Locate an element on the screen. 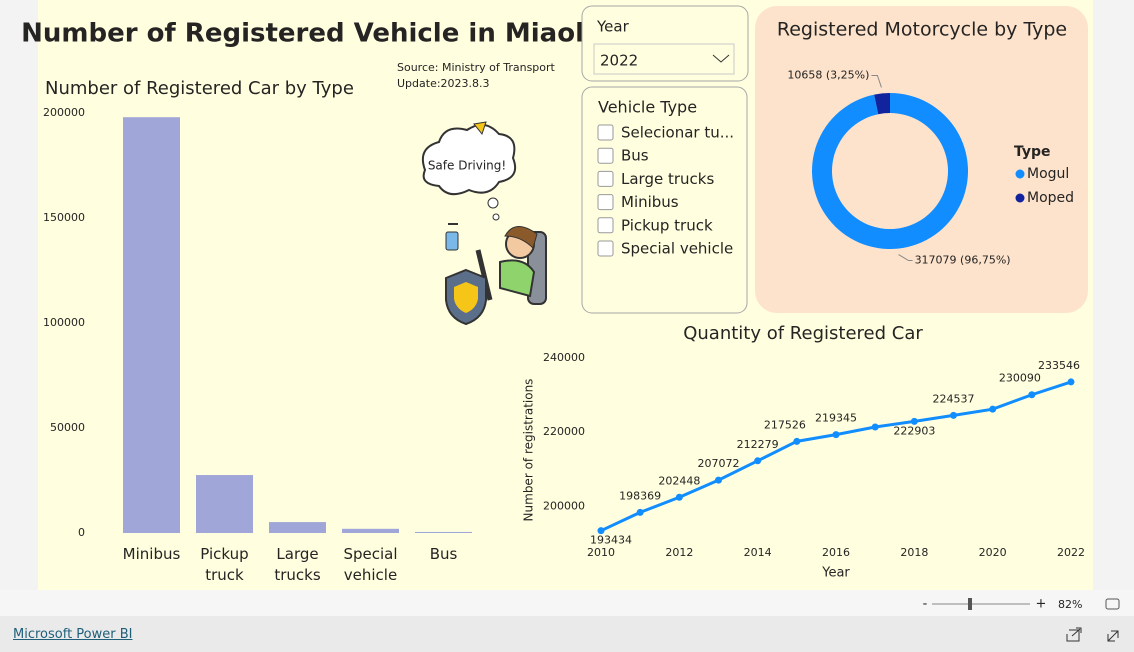  zoom-thumb is located at coordinates (970, 604).